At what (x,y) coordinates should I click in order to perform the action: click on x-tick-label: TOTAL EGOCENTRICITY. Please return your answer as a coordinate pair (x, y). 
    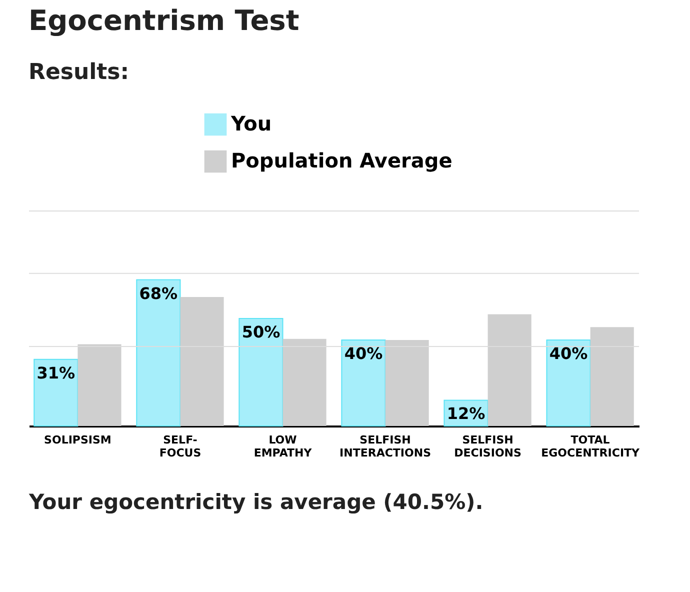
    Looking at the image, I should click on (591, 447).